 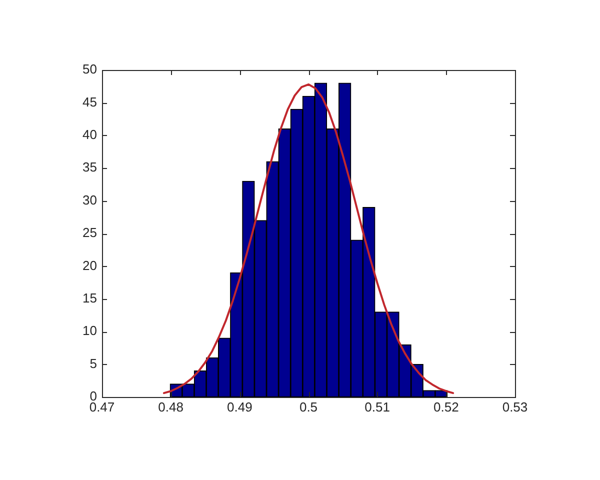 What do you see at coordinates (93, 363) in the screenshot?
I see `y-tick-label: 5` at bounding box center [93, 363].